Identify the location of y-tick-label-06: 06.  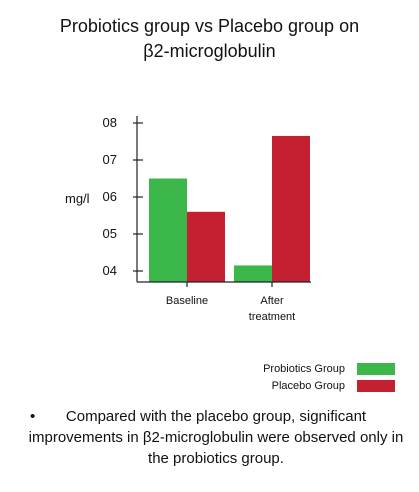
(110, 196).